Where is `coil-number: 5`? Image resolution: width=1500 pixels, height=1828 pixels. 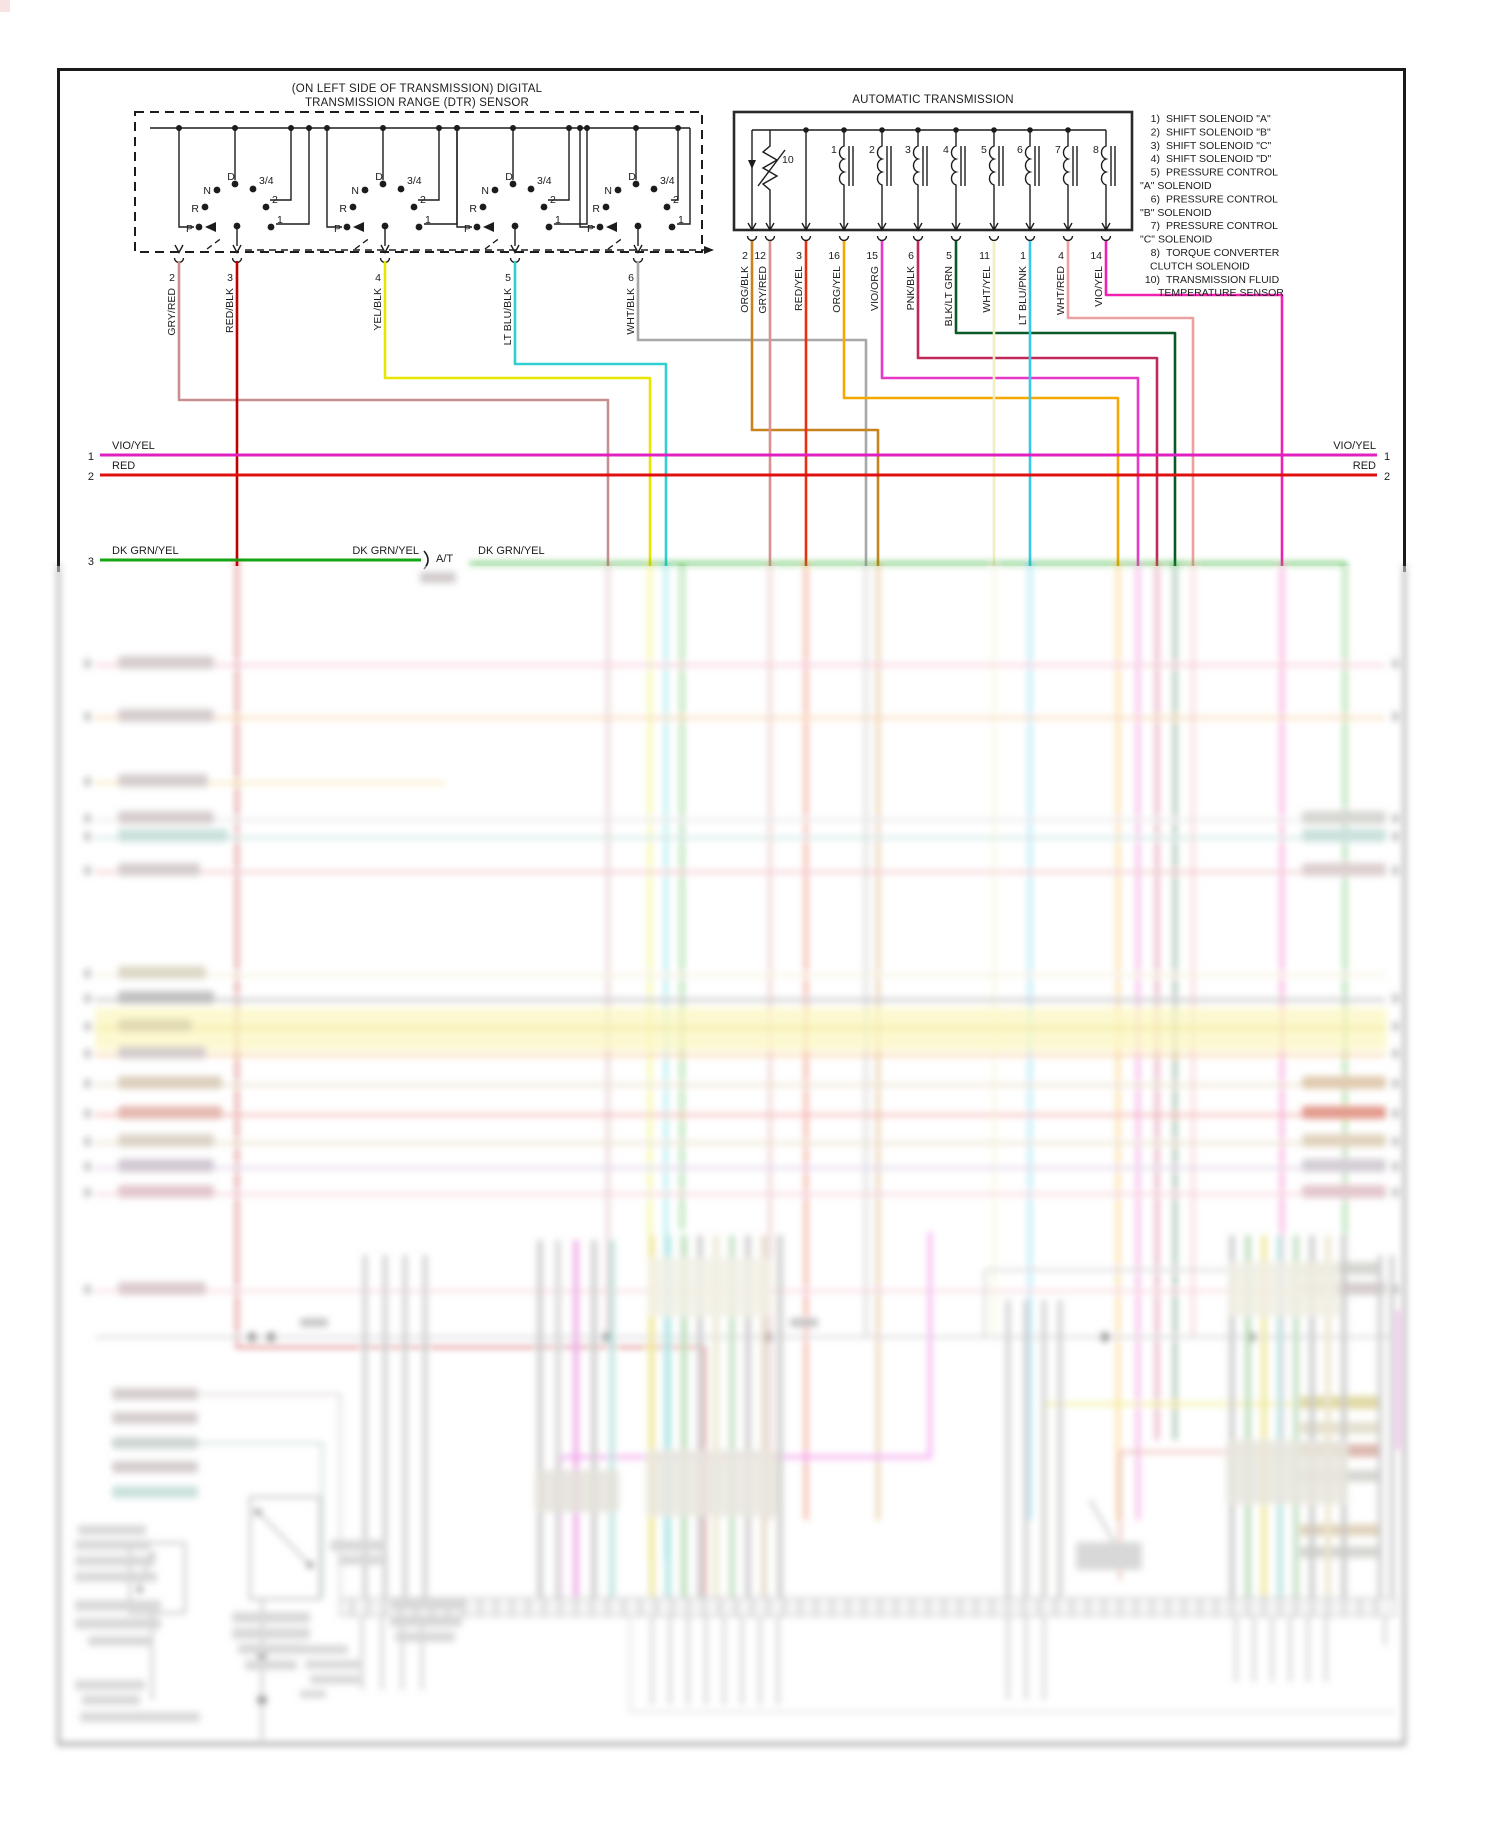 coil-number: 5 is located at coordinates (984, 150).